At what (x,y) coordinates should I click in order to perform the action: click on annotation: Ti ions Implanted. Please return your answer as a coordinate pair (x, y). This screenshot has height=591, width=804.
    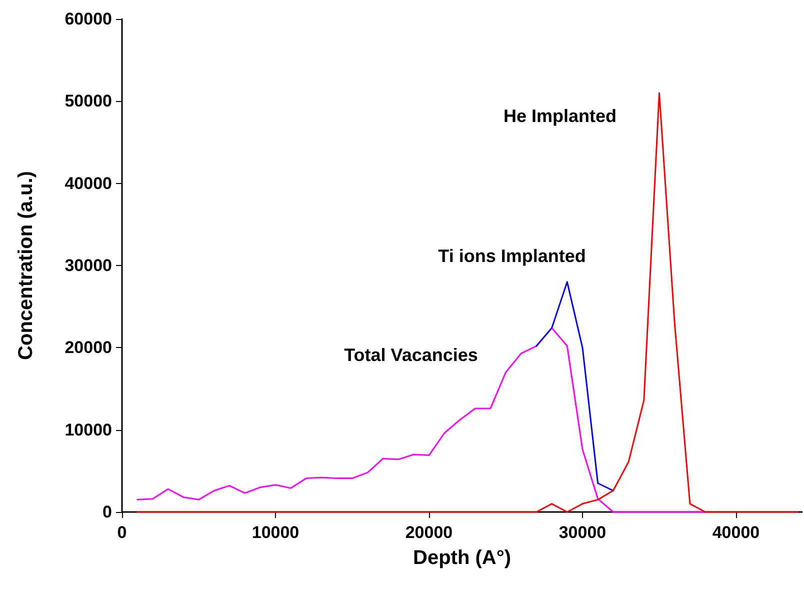
    Looking at the image, I should click on (512, 256).